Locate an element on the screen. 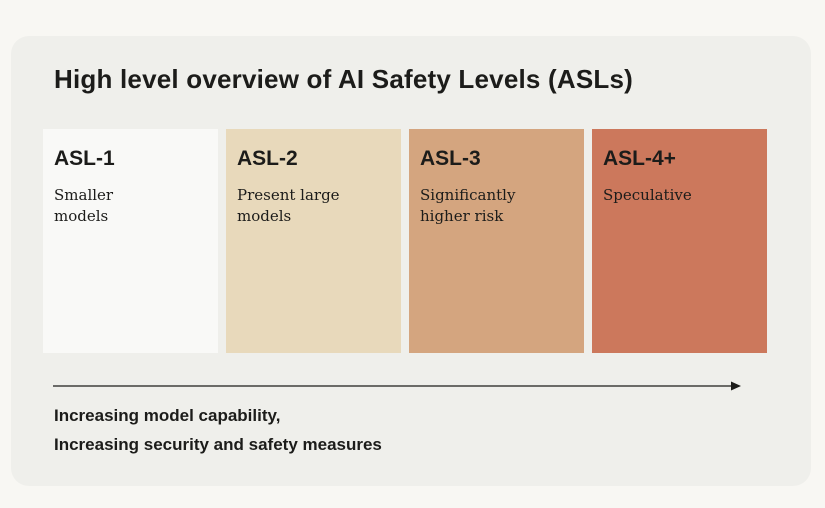  level-label: ASL-4+ is located at coordinates (639, 158).